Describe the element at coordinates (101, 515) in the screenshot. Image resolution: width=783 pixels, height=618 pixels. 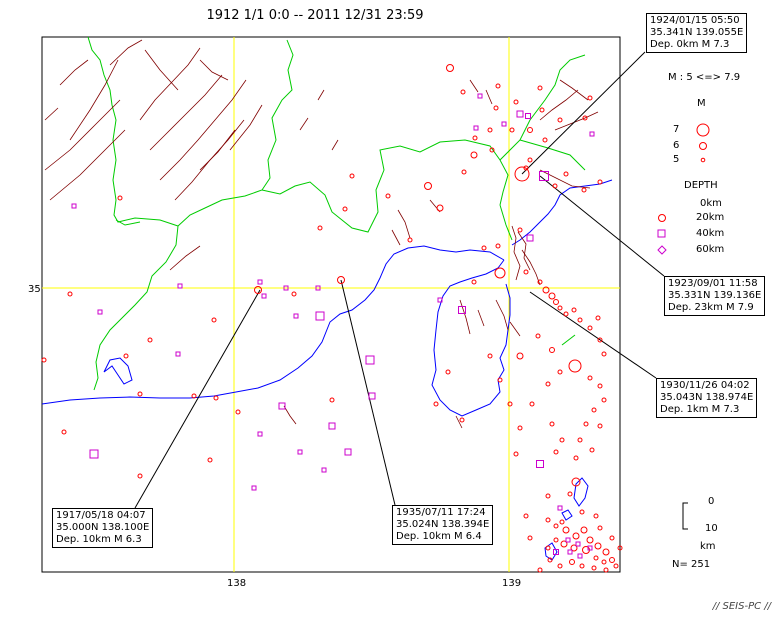
I see `callout-date: 1917/05/18 04:07` at that location.